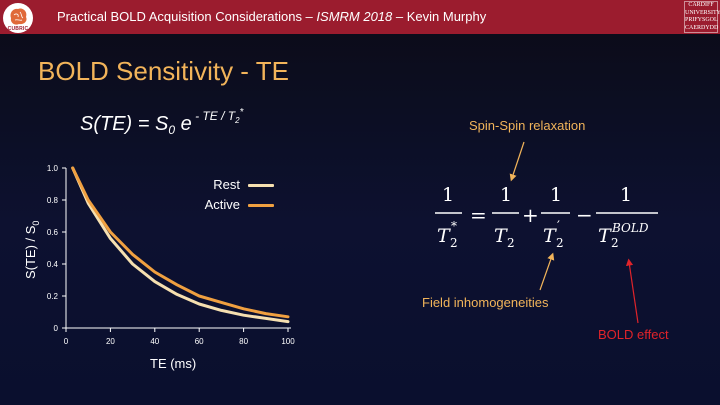  What do you see at coordinates (53, 264) in the screenshot?
I see `y-tick-label: 0.4` at bounding box center [53, 264].